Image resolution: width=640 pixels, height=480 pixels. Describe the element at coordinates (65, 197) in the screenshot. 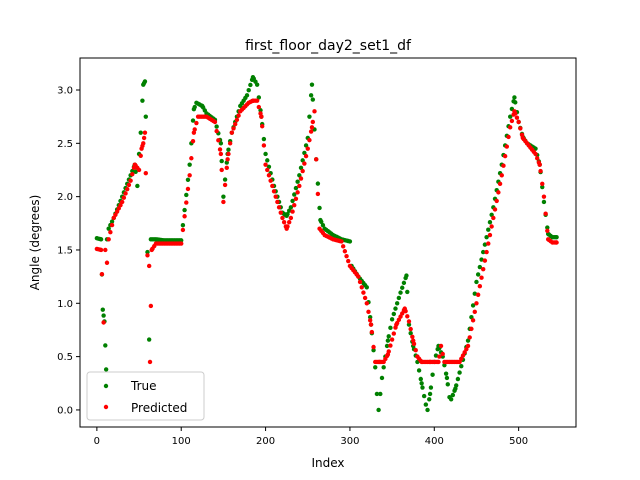

I see `y-tick-label: 2.0` at that location.